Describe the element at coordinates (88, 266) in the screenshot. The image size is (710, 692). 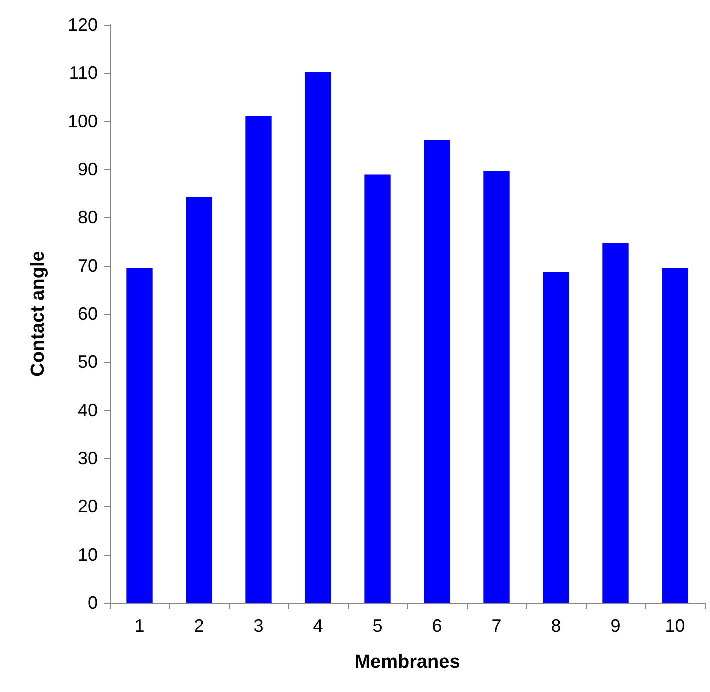
I see `y-tick-label: 70` at that location.